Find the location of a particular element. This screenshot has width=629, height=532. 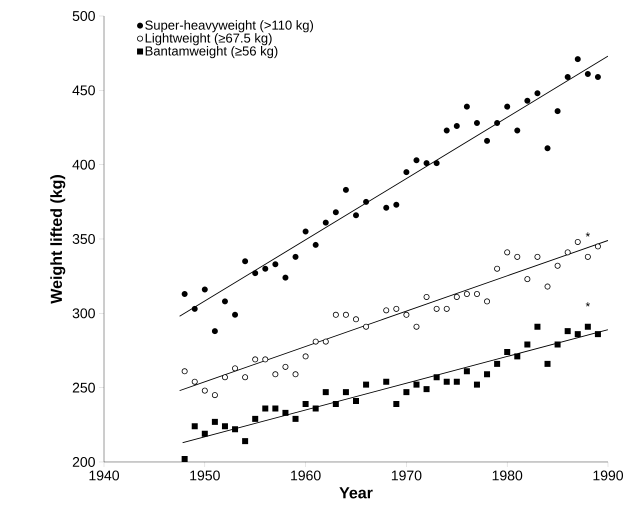

x-tick-label: 1950 is located at coordinates (205, 475).